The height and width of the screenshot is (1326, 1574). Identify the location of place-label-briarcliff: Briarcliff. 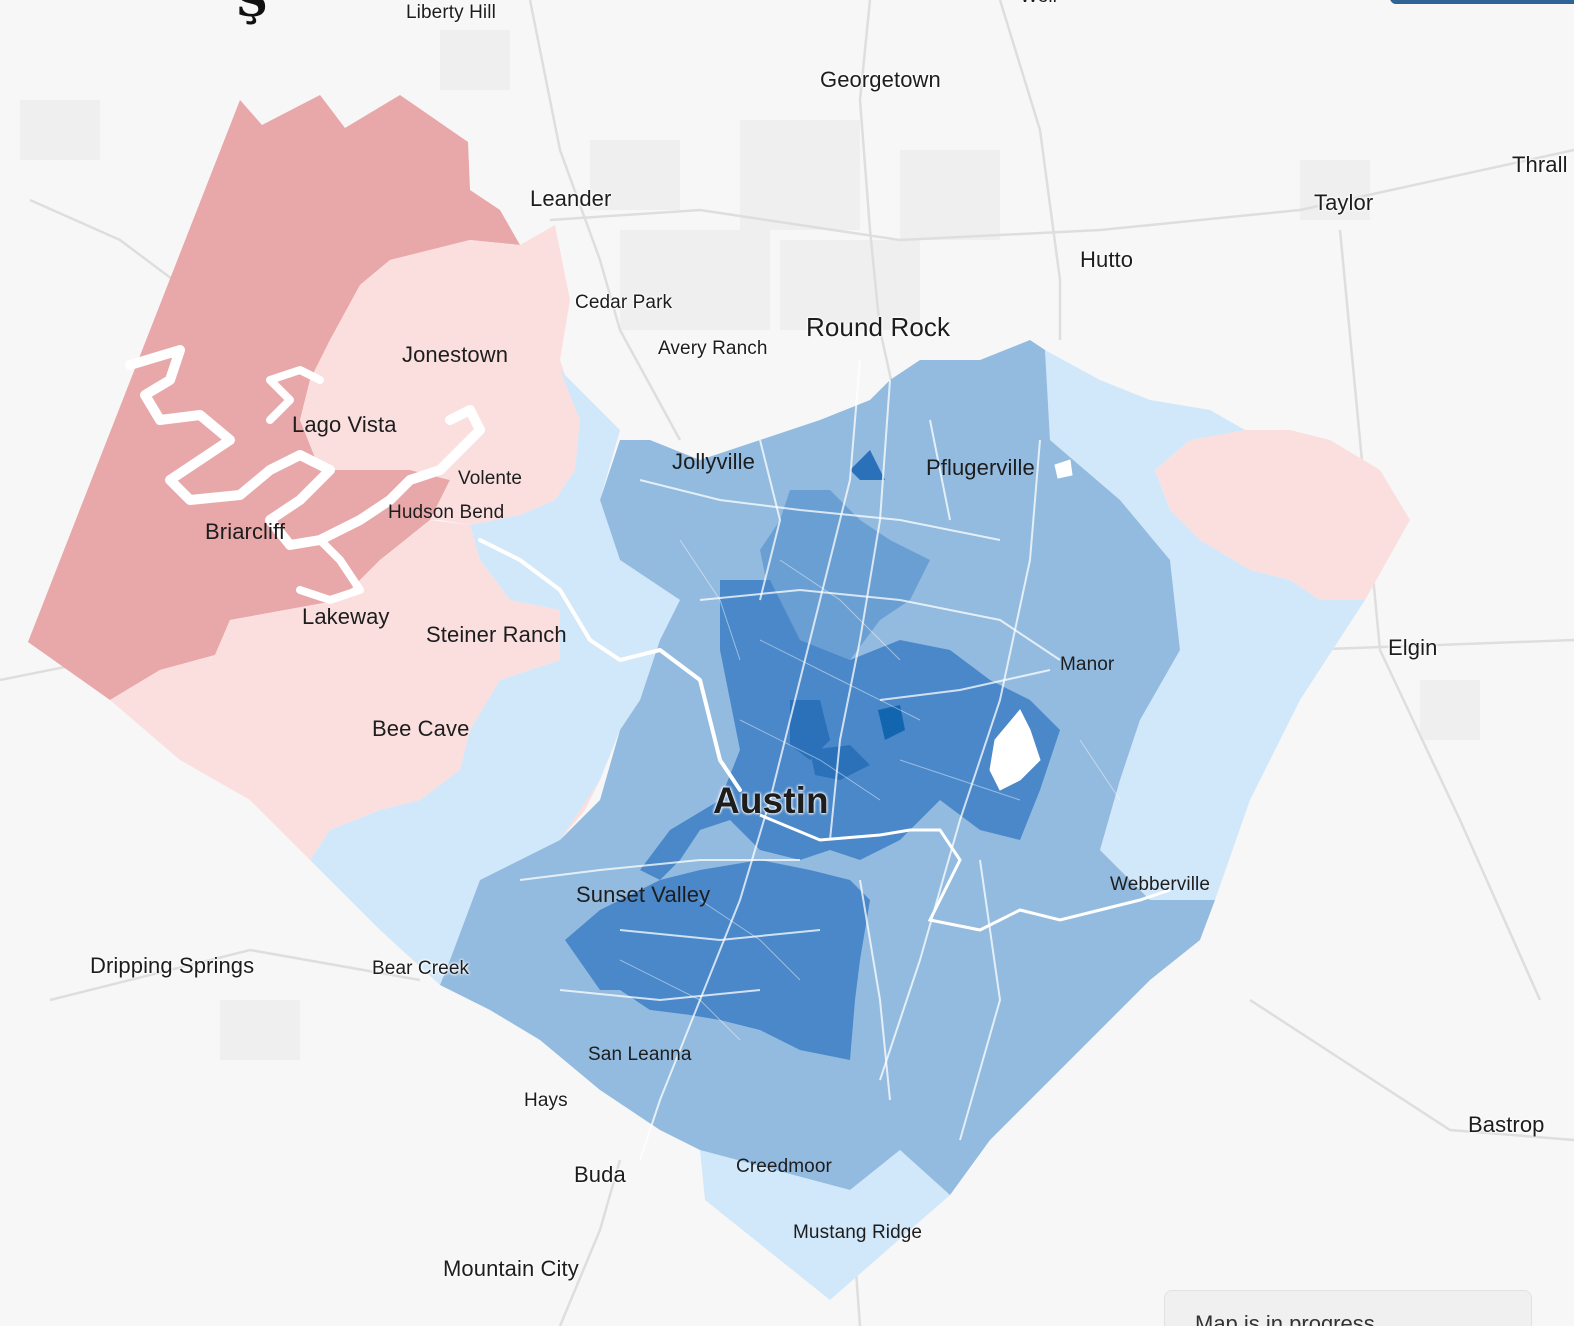
(245, 531).